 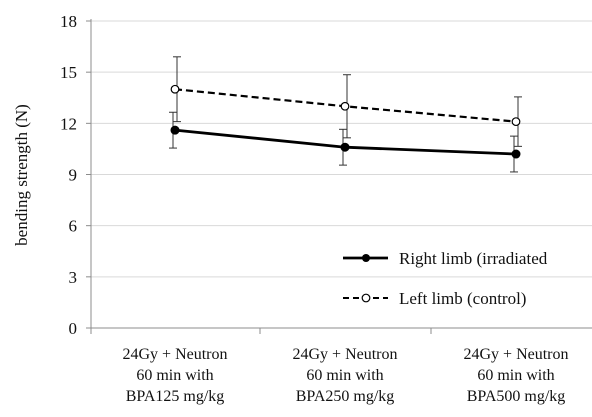 What do you see at coordinates (73, 328) in the screenshot?
I see `y-tick-label: 0` at bounding box center [73, 328].